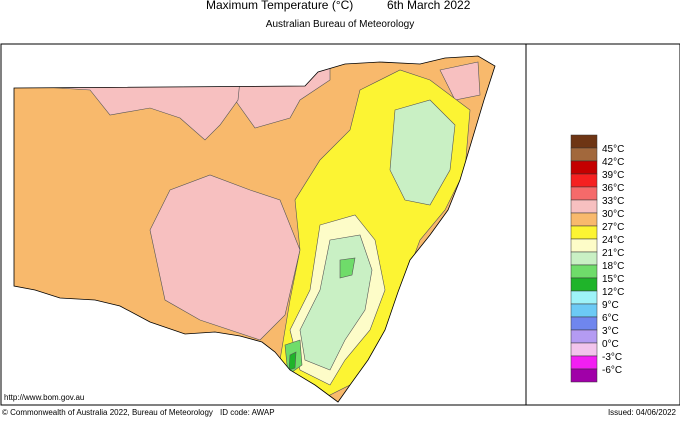 This screenshot has width=680, height=425. I want to click on legend-label: 45°C, so click(613, 149).